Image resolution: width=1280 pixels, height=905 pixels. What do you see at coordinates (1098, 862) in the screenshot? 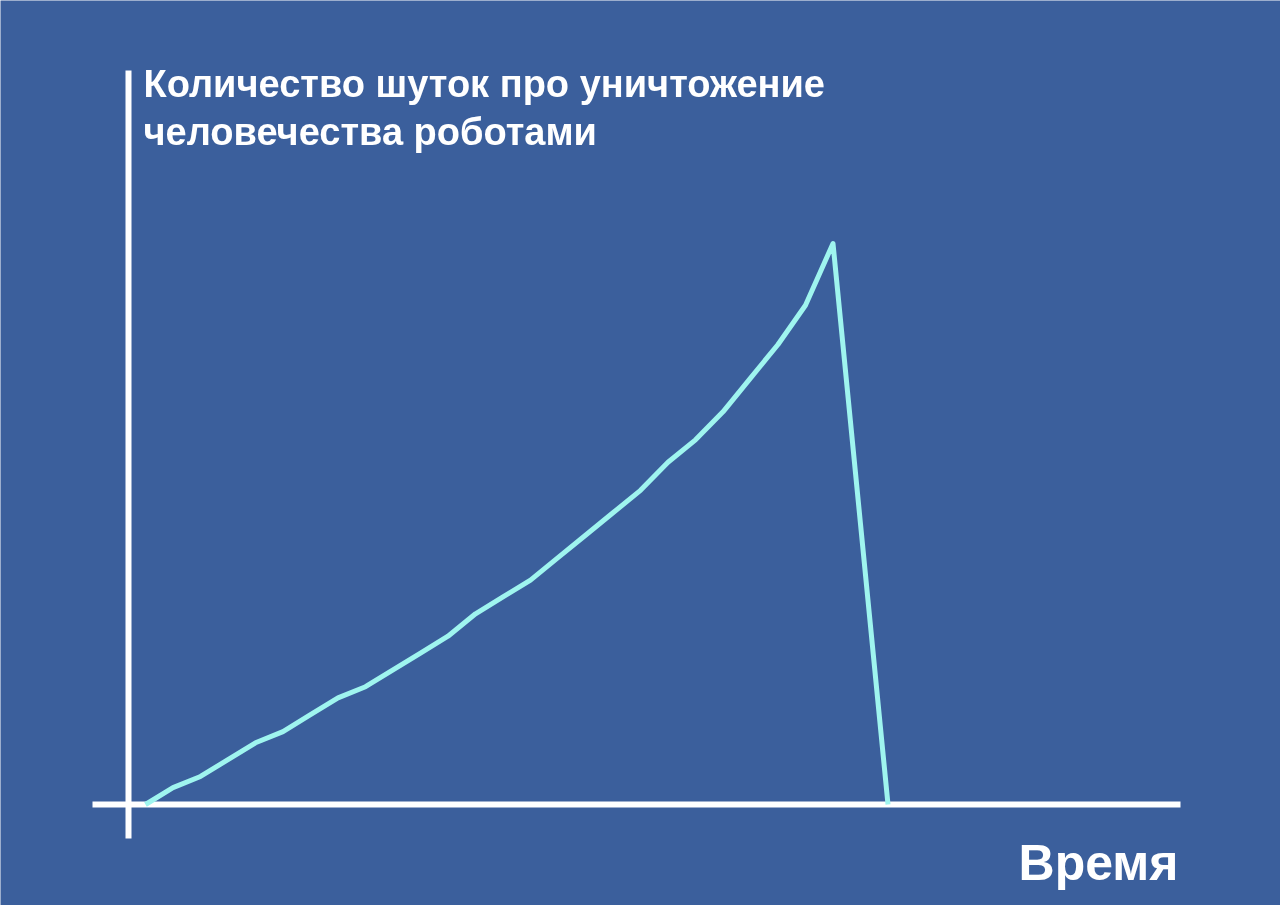
I see `x-axis-title: Время` at bounding box center [1098, 862].